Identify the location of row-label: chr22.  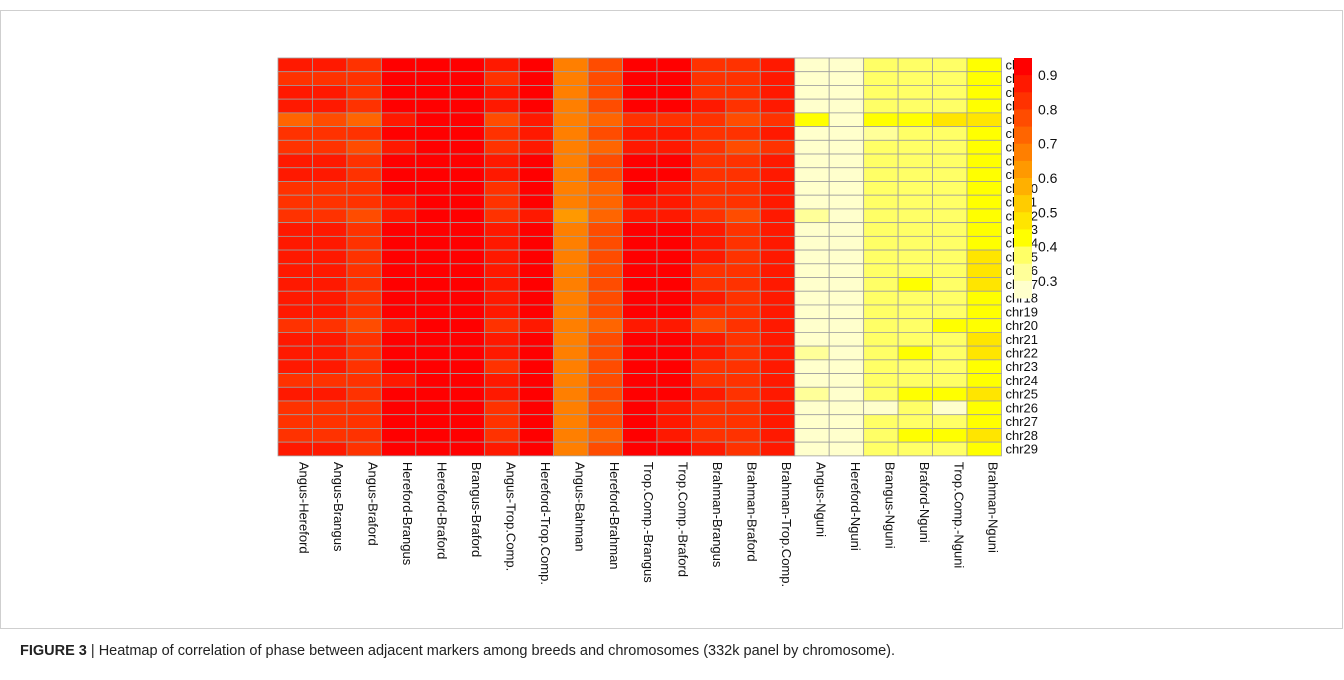
(1021, 352).